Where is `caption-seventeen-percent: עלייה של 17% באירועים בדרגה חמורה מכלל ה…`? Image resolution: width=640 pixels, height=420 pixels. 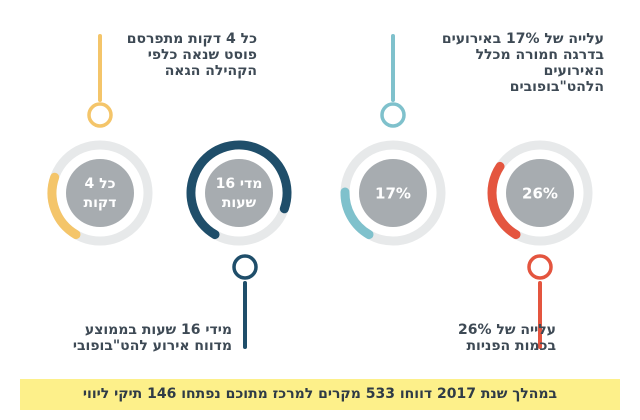
caption-seventeen-percent: עלייה של 17% באירועים בדרגה חמורה מכלל ה… is located at coordinates (523, 63).